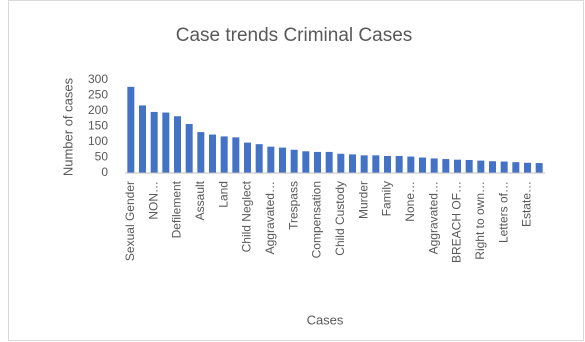 The width and height of the screenshot is (585, 342). Describe the element at coordinates (387, 198) in the screenshot. I see `x-tick-label: Family` at that location.